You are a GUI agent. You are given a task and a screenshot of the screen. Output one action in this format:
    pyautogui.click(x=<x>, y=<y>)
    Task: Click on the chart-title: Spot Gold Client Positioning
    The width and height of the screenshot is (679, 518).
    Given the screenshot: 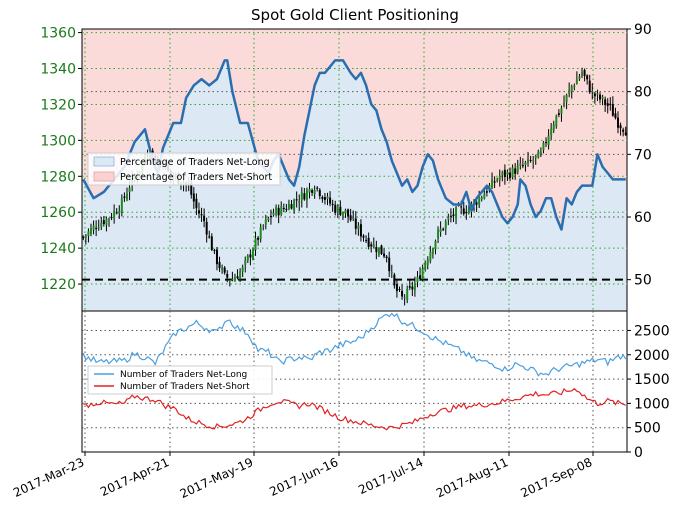 What is the action you would take?
    pyautogui.click(x=355, y=15)
    